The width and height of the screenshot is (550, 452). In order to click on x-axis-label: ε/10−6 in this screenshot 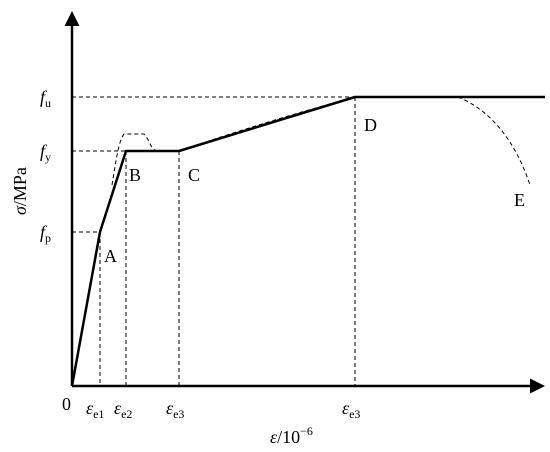, I will do `click(291, 435)`.